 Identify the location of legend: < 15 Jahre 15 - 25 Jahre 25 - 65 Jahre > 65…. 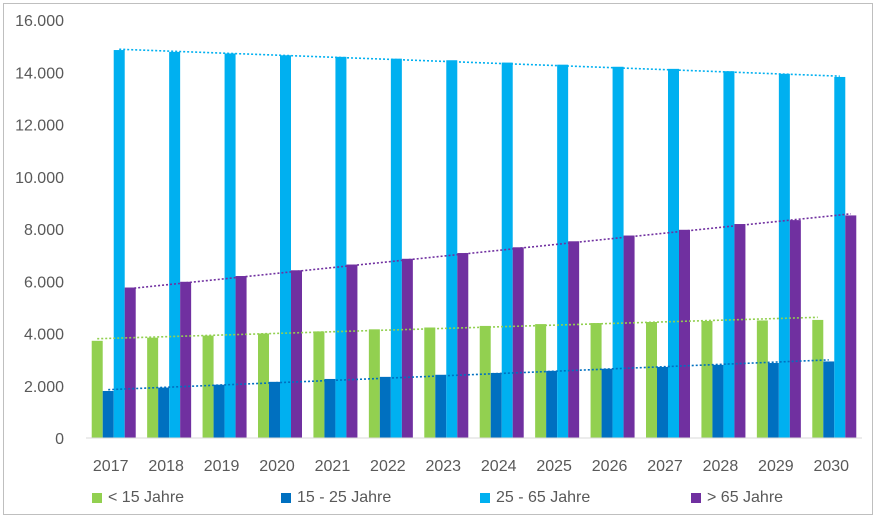
(439, 502).